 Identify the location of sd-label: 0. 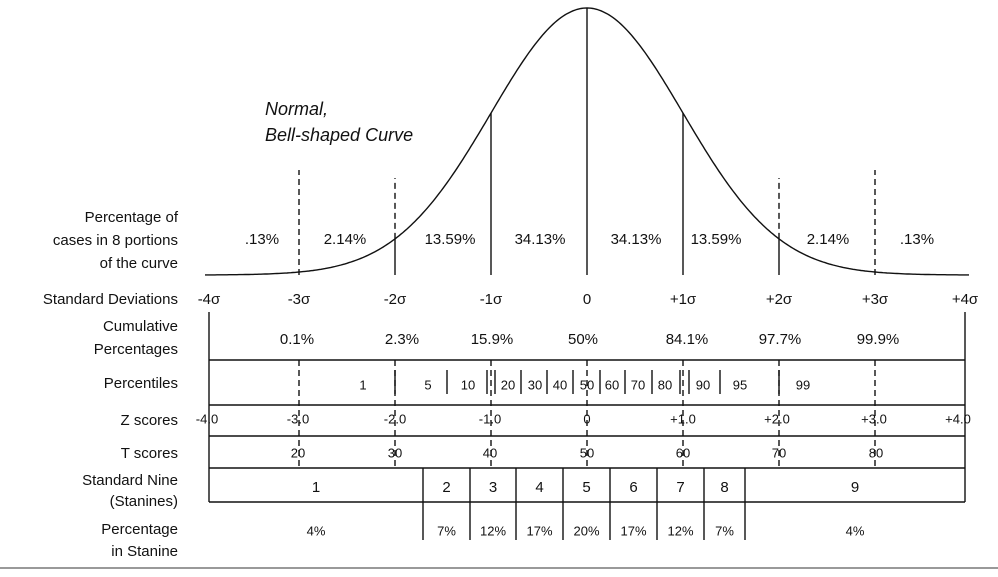
(587, 299).